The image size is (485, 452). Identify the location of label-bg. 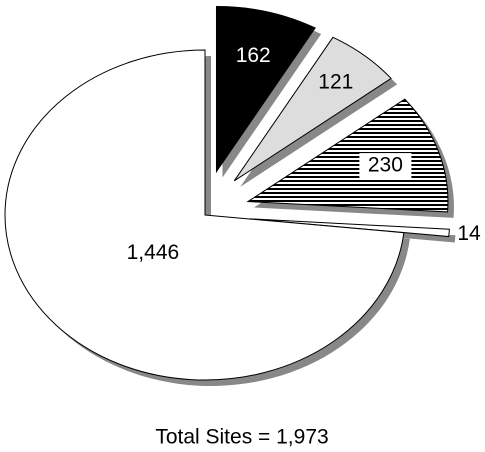
(385, 166).